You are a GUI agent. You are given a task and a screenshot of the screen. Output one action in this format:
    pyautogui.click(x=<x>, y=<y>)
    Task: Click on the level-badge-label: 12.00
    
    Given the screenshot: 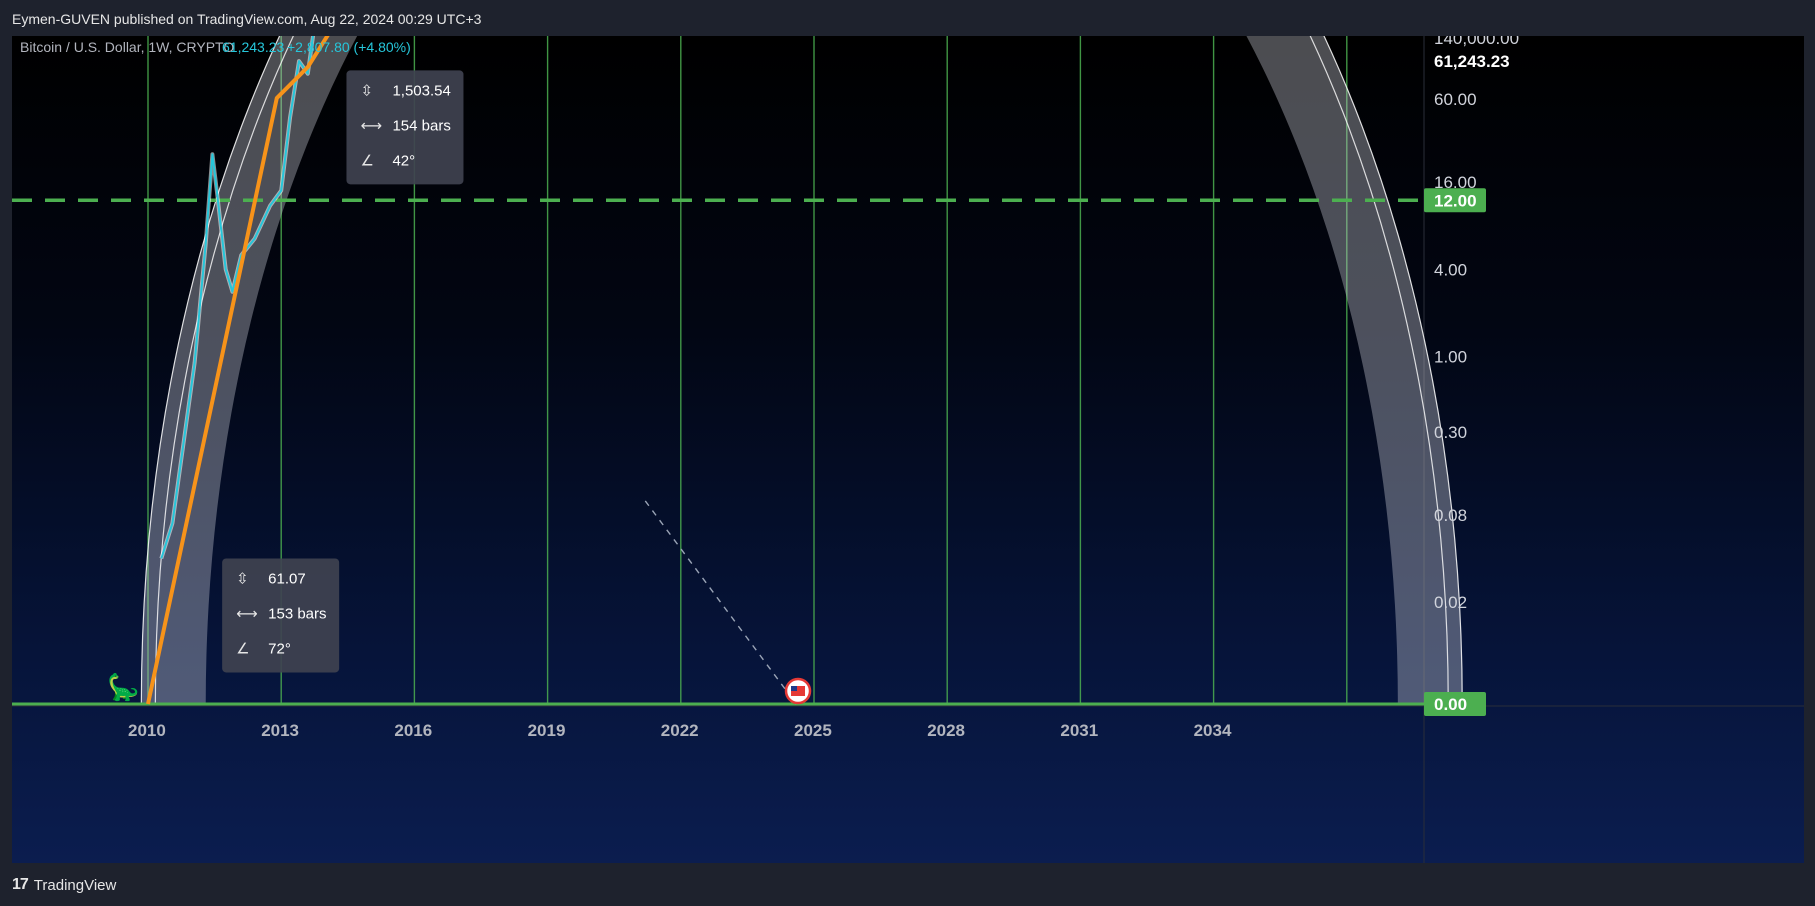 What is the action you would take?
    pyautogui.click(x=1455, y=200)
    